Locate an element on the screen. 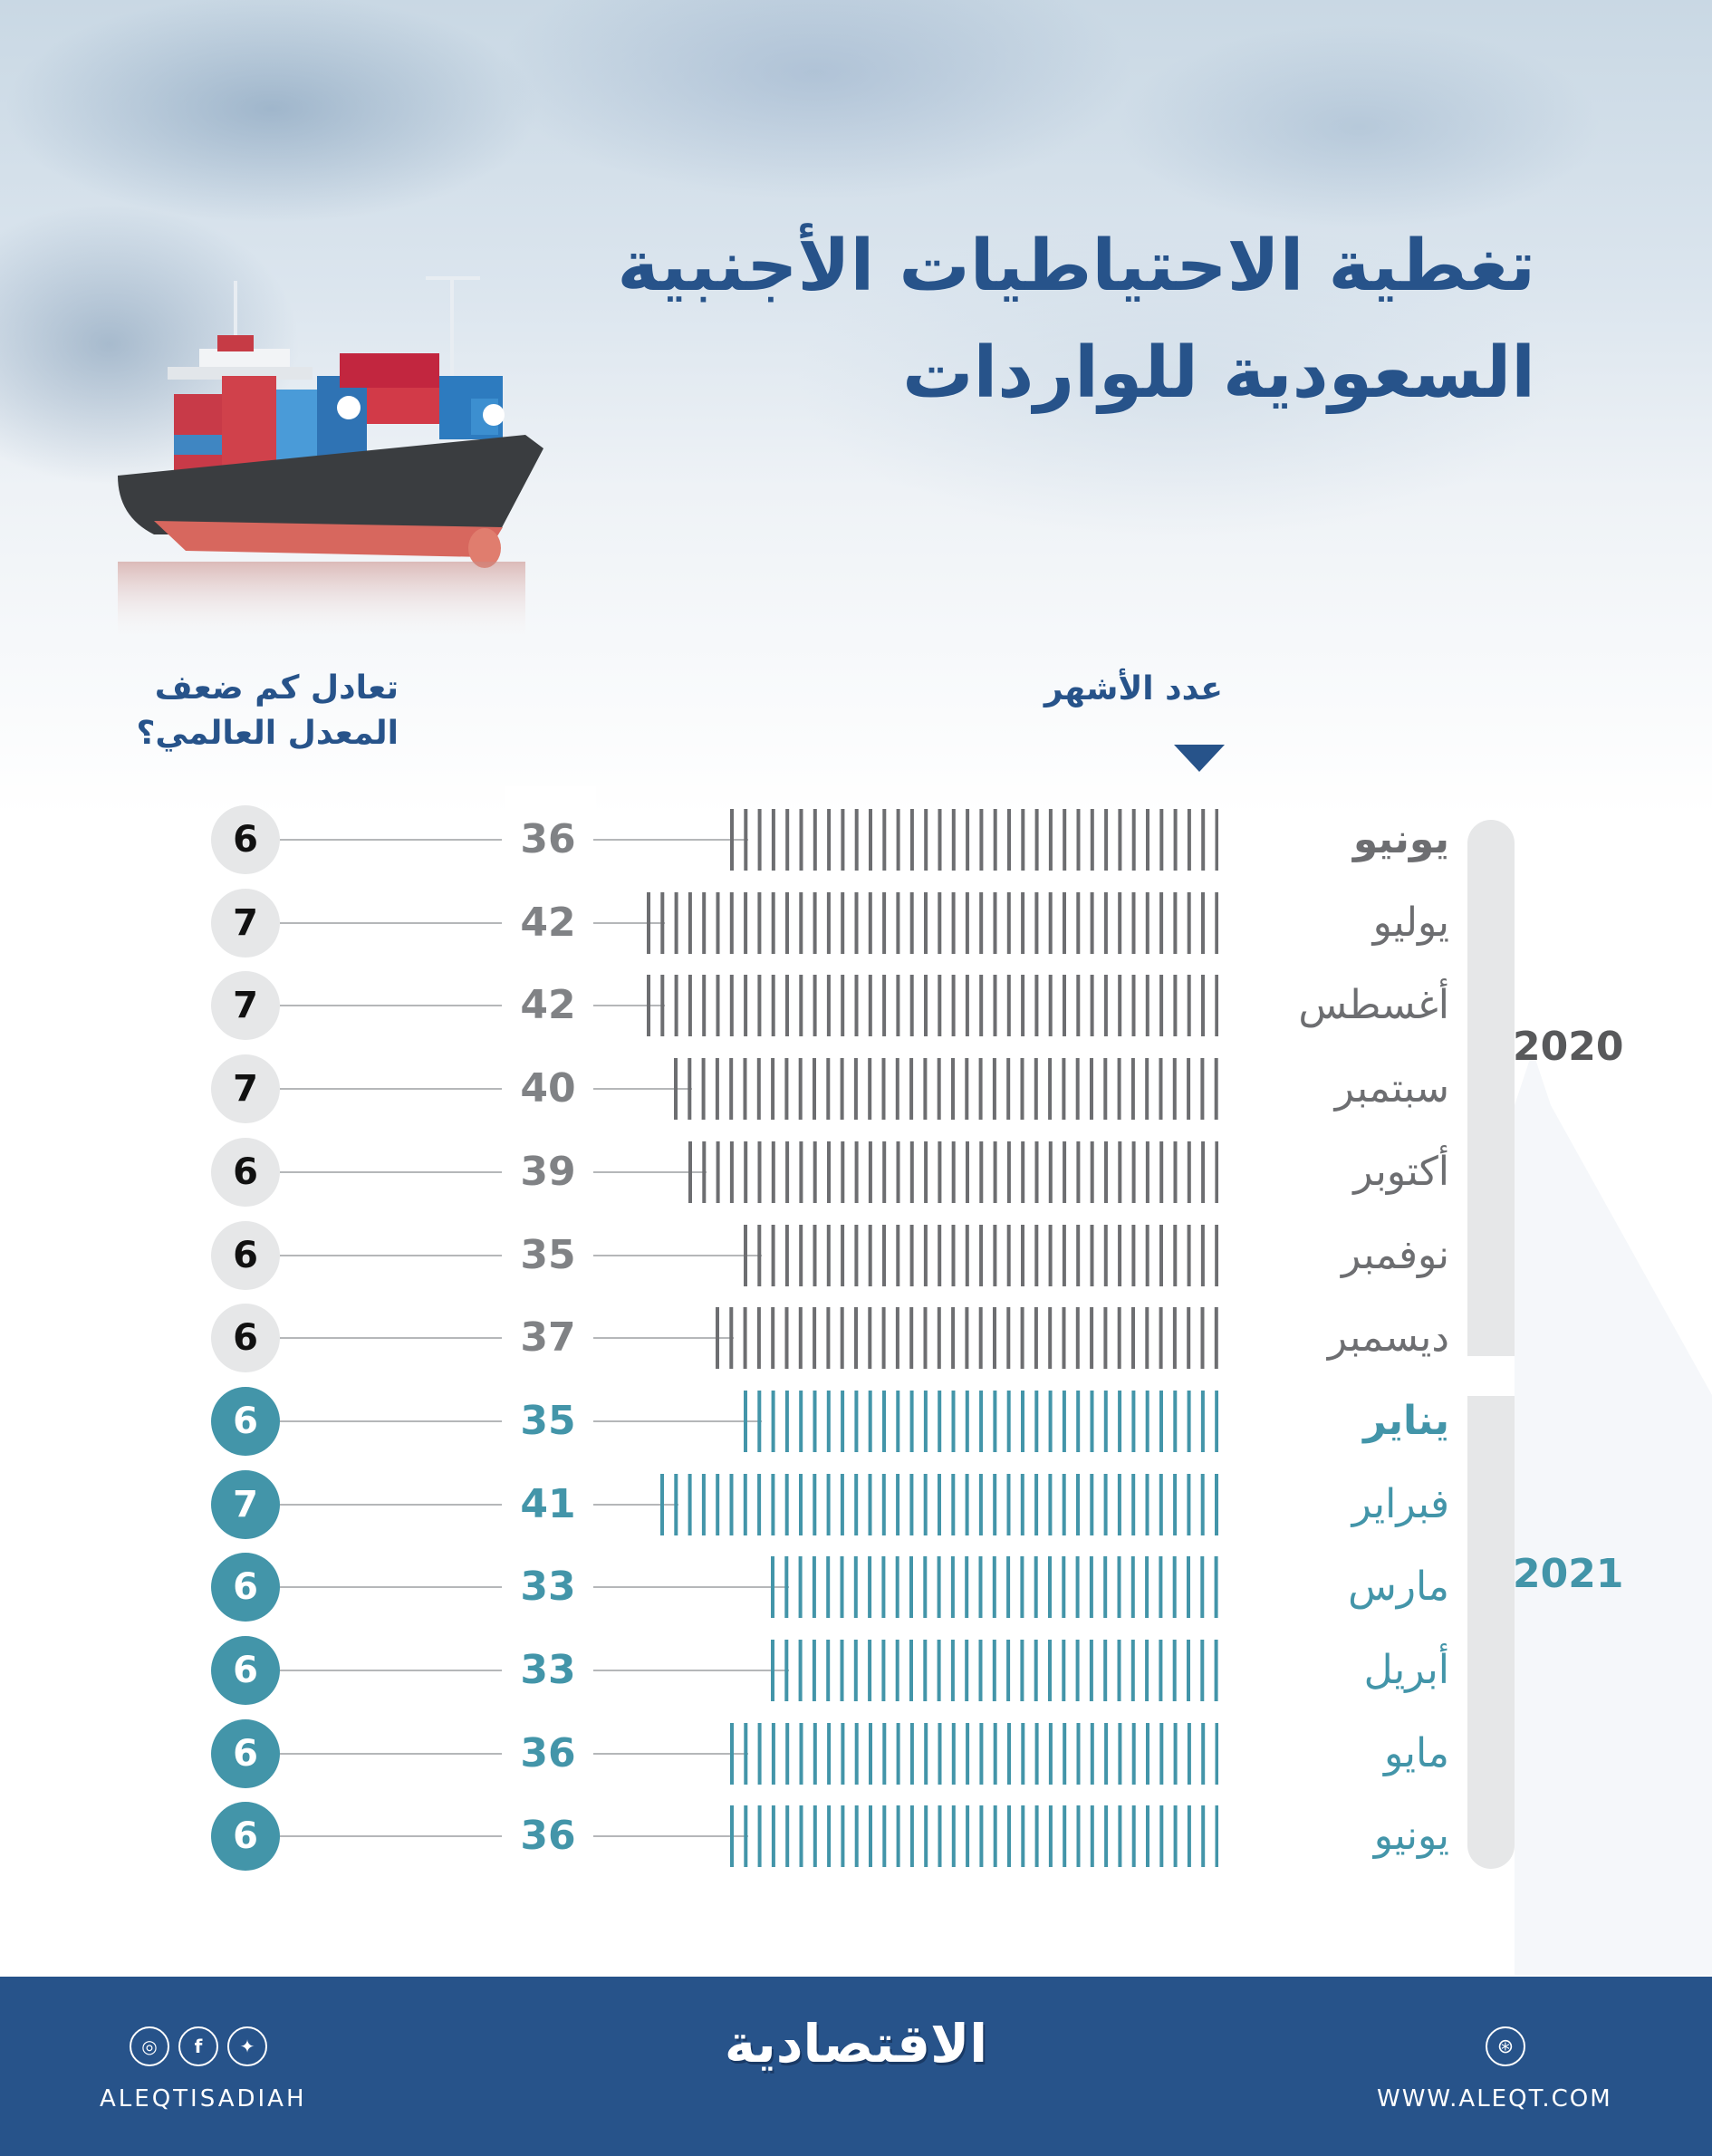  month-label: مايو is located at coordinates (1417, 1752).